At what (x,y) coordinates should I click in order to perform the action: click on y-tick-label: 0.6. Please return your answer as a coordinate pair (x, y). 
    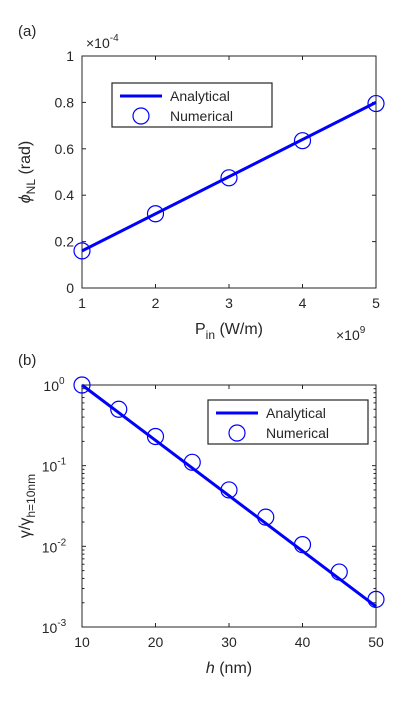
    Looking at the image, I should click on (65, 149).